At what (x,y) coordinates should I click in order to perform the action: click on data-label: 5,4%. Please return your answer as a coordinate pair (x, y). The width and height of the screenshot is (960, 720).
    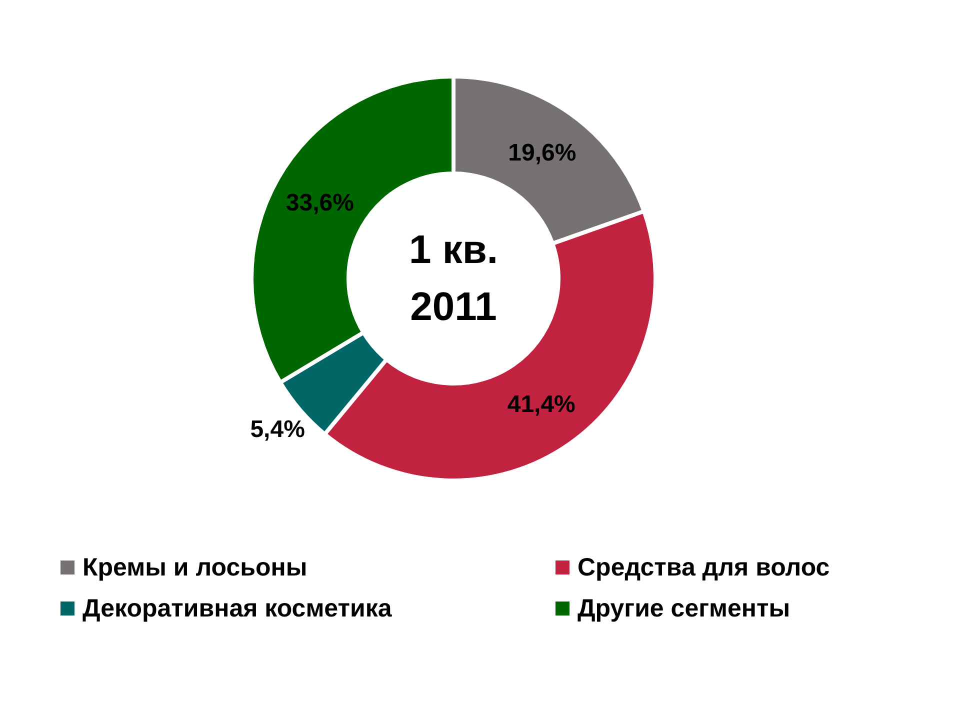
    Looking at the image, I should click on (277, 430).